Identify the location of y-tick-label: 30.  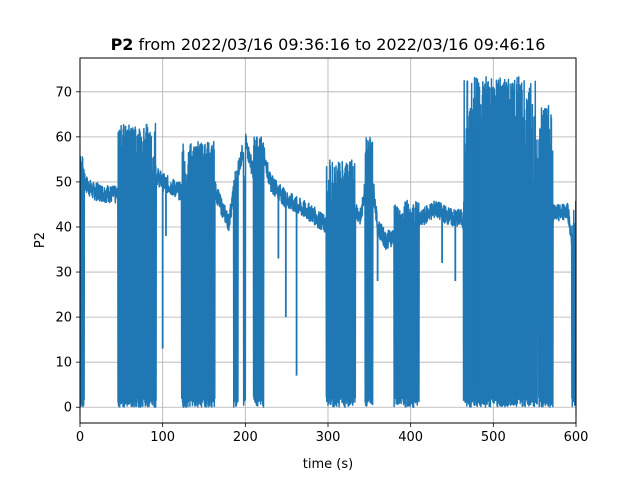
(63, 273).